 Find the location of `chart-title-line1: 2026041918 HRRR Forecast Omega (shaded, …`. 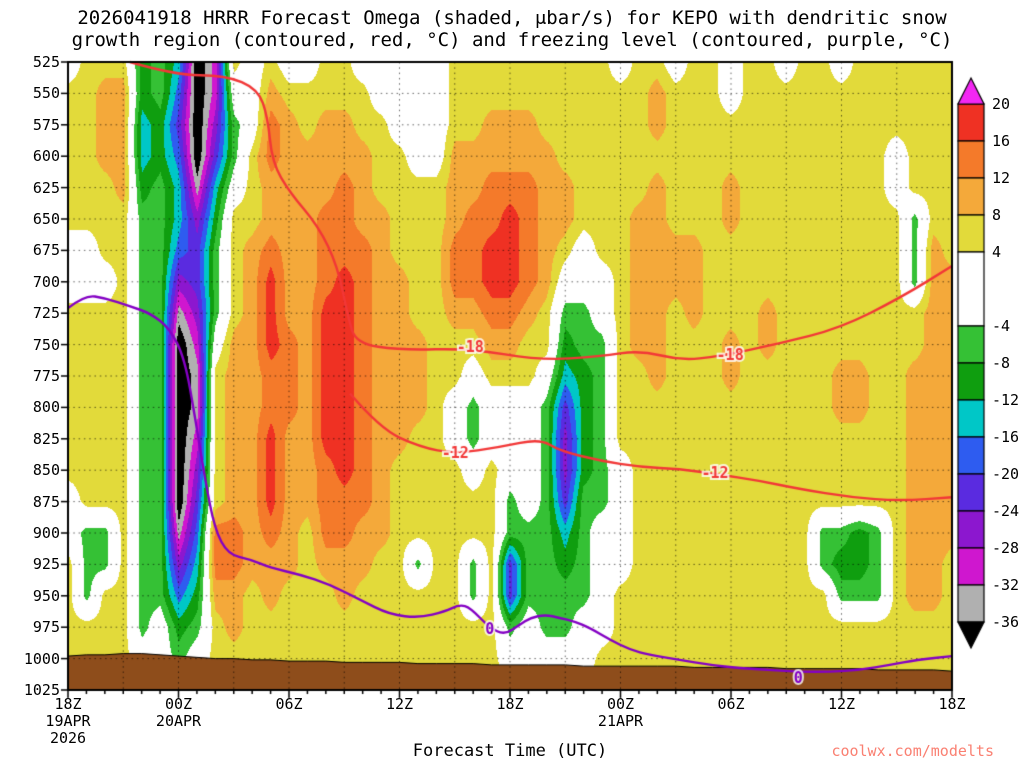

chart-title-line1: 2026041918 HRRR Forecast Omega (shaded, … is located at coordinates (512, 18).